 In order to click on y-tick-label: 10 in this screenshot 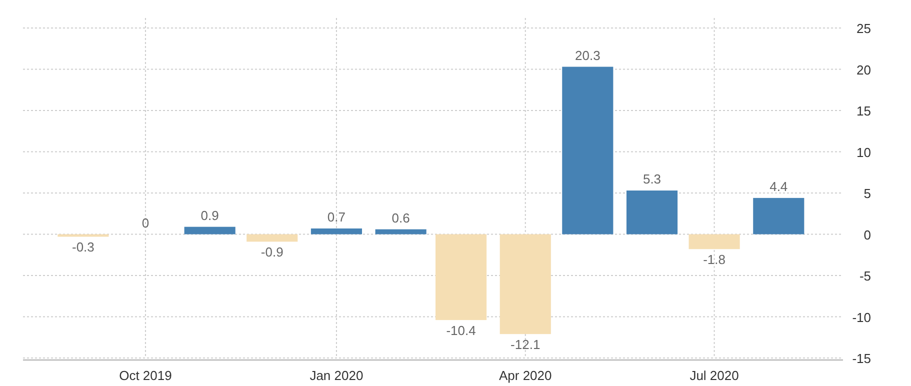, I will do `click(863, 152)`.